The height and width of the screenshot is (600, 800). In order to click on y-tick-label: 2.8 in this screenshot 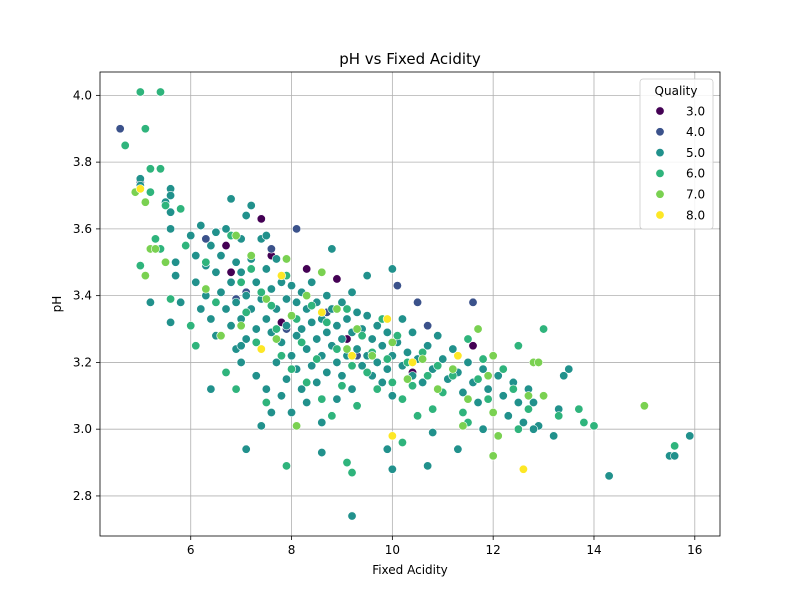, I will do `click(82, 496)`.